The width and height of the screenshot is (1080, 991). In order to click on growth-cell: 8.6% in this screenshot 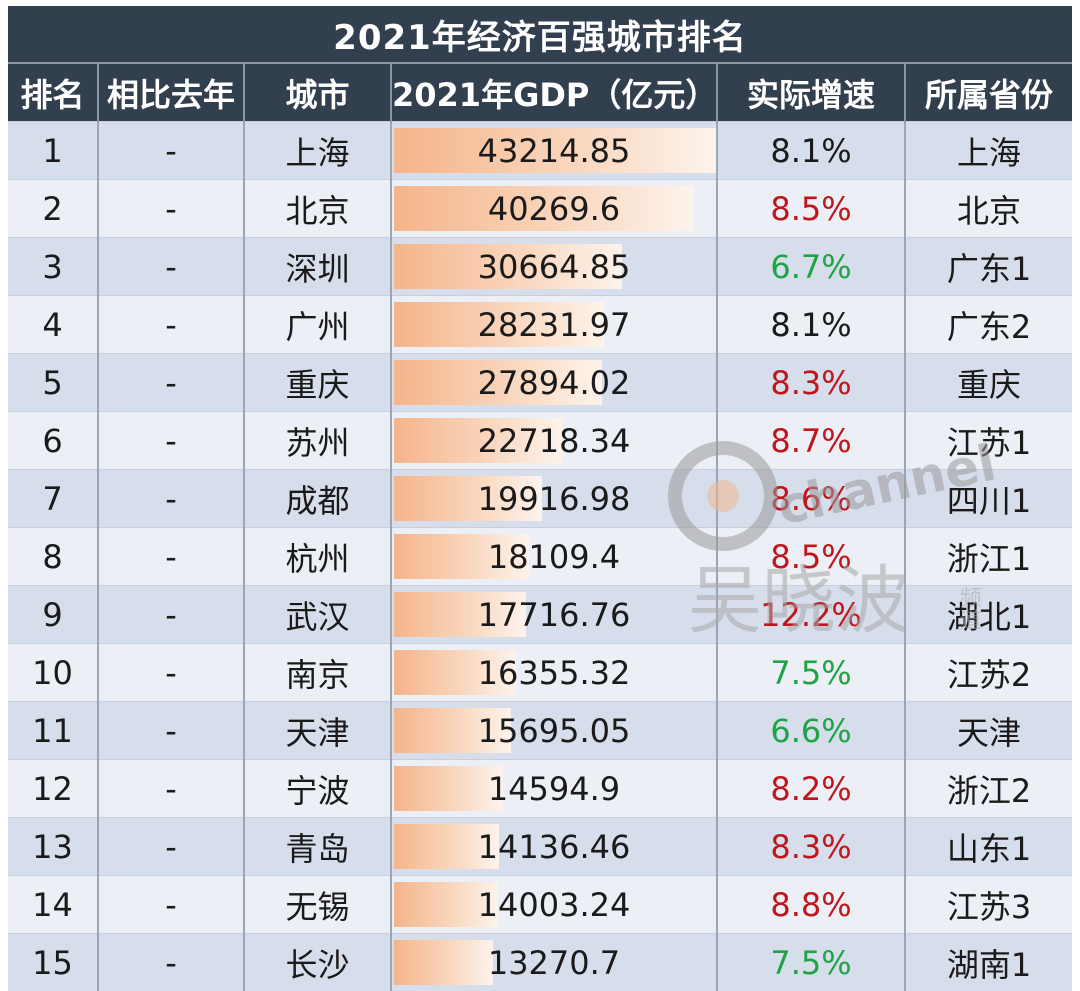, I will do `click(811, 499)`.